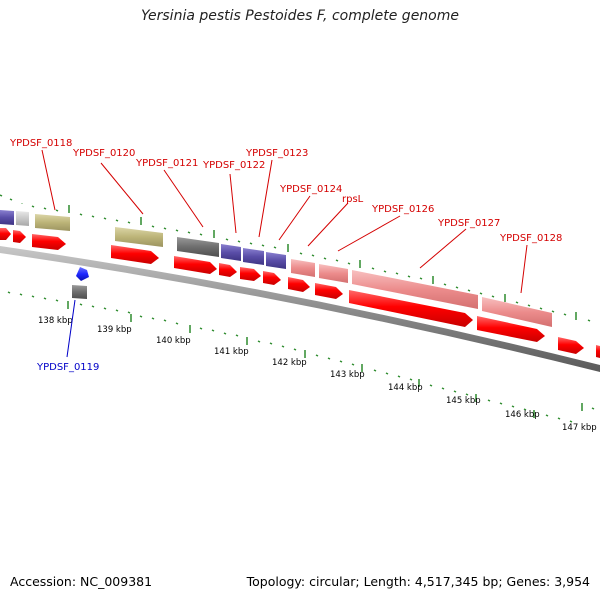 This screenshot has height=600, width=600. I want to click on gene-label-ypdsf-0118: YPDSF_0118, so click(40, 143).